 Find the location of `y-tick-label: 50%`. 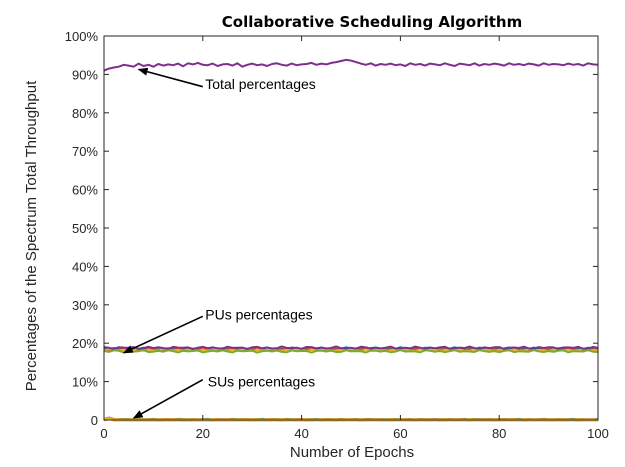

y-tick-label: 50% is located at coordinates (85, 228).